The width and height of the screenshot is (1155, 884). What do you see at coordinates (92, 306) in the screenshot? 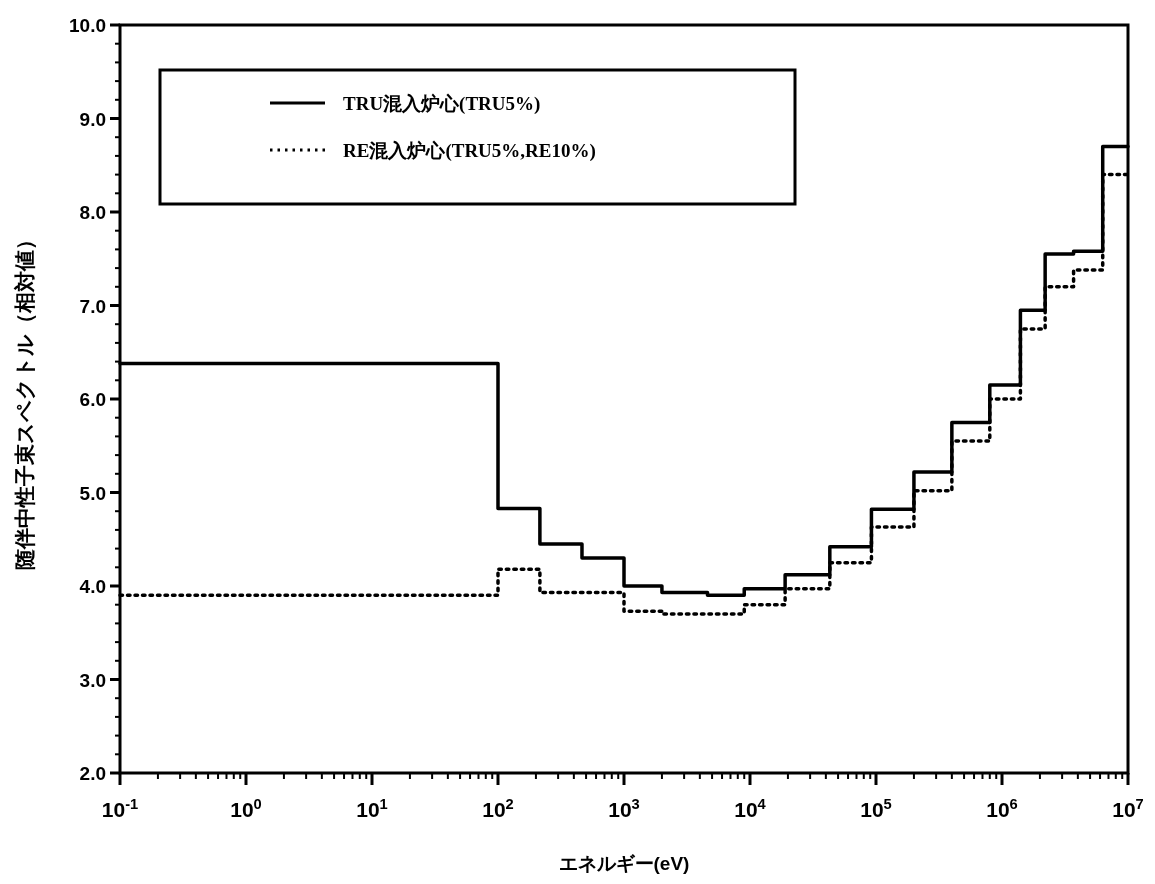
I see `y-tick-label: 7.0` at bounding box center [92, 306].